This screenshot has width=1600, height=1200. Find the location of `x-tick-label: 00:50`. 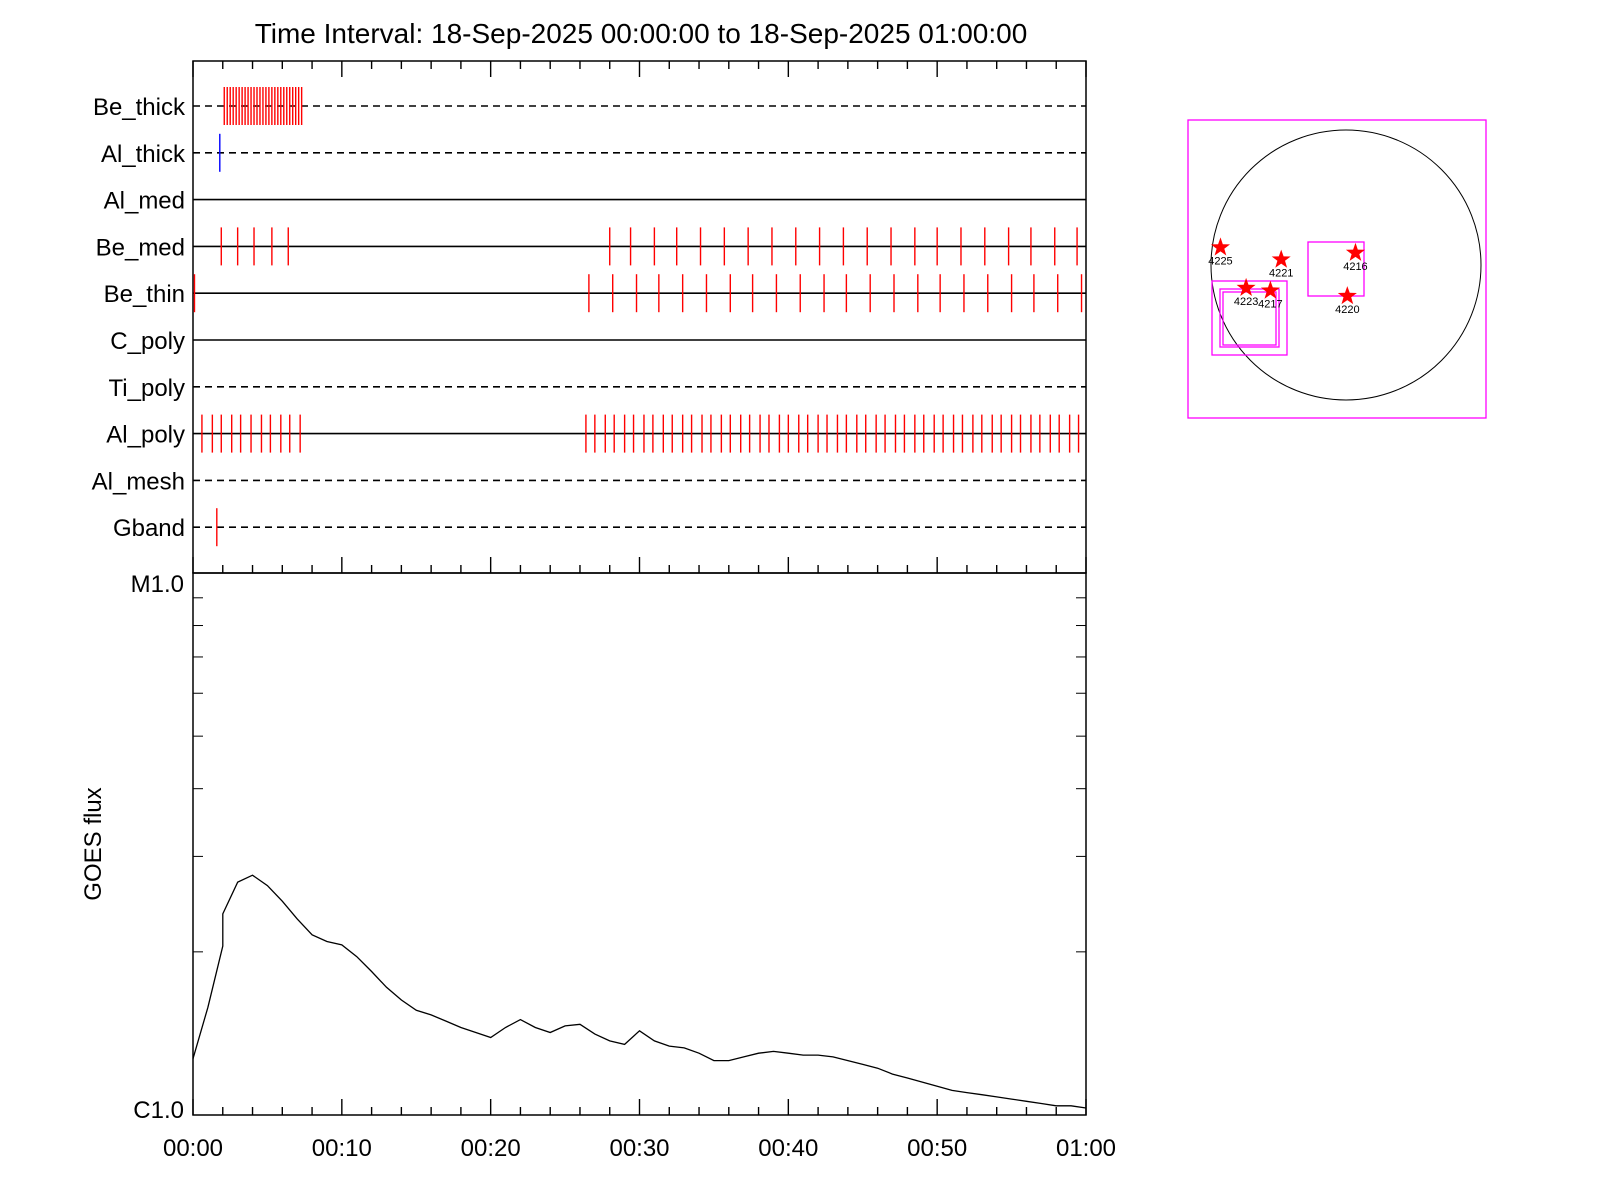

x-tick-label: 00:50 is located at coordinates (937, 1148).